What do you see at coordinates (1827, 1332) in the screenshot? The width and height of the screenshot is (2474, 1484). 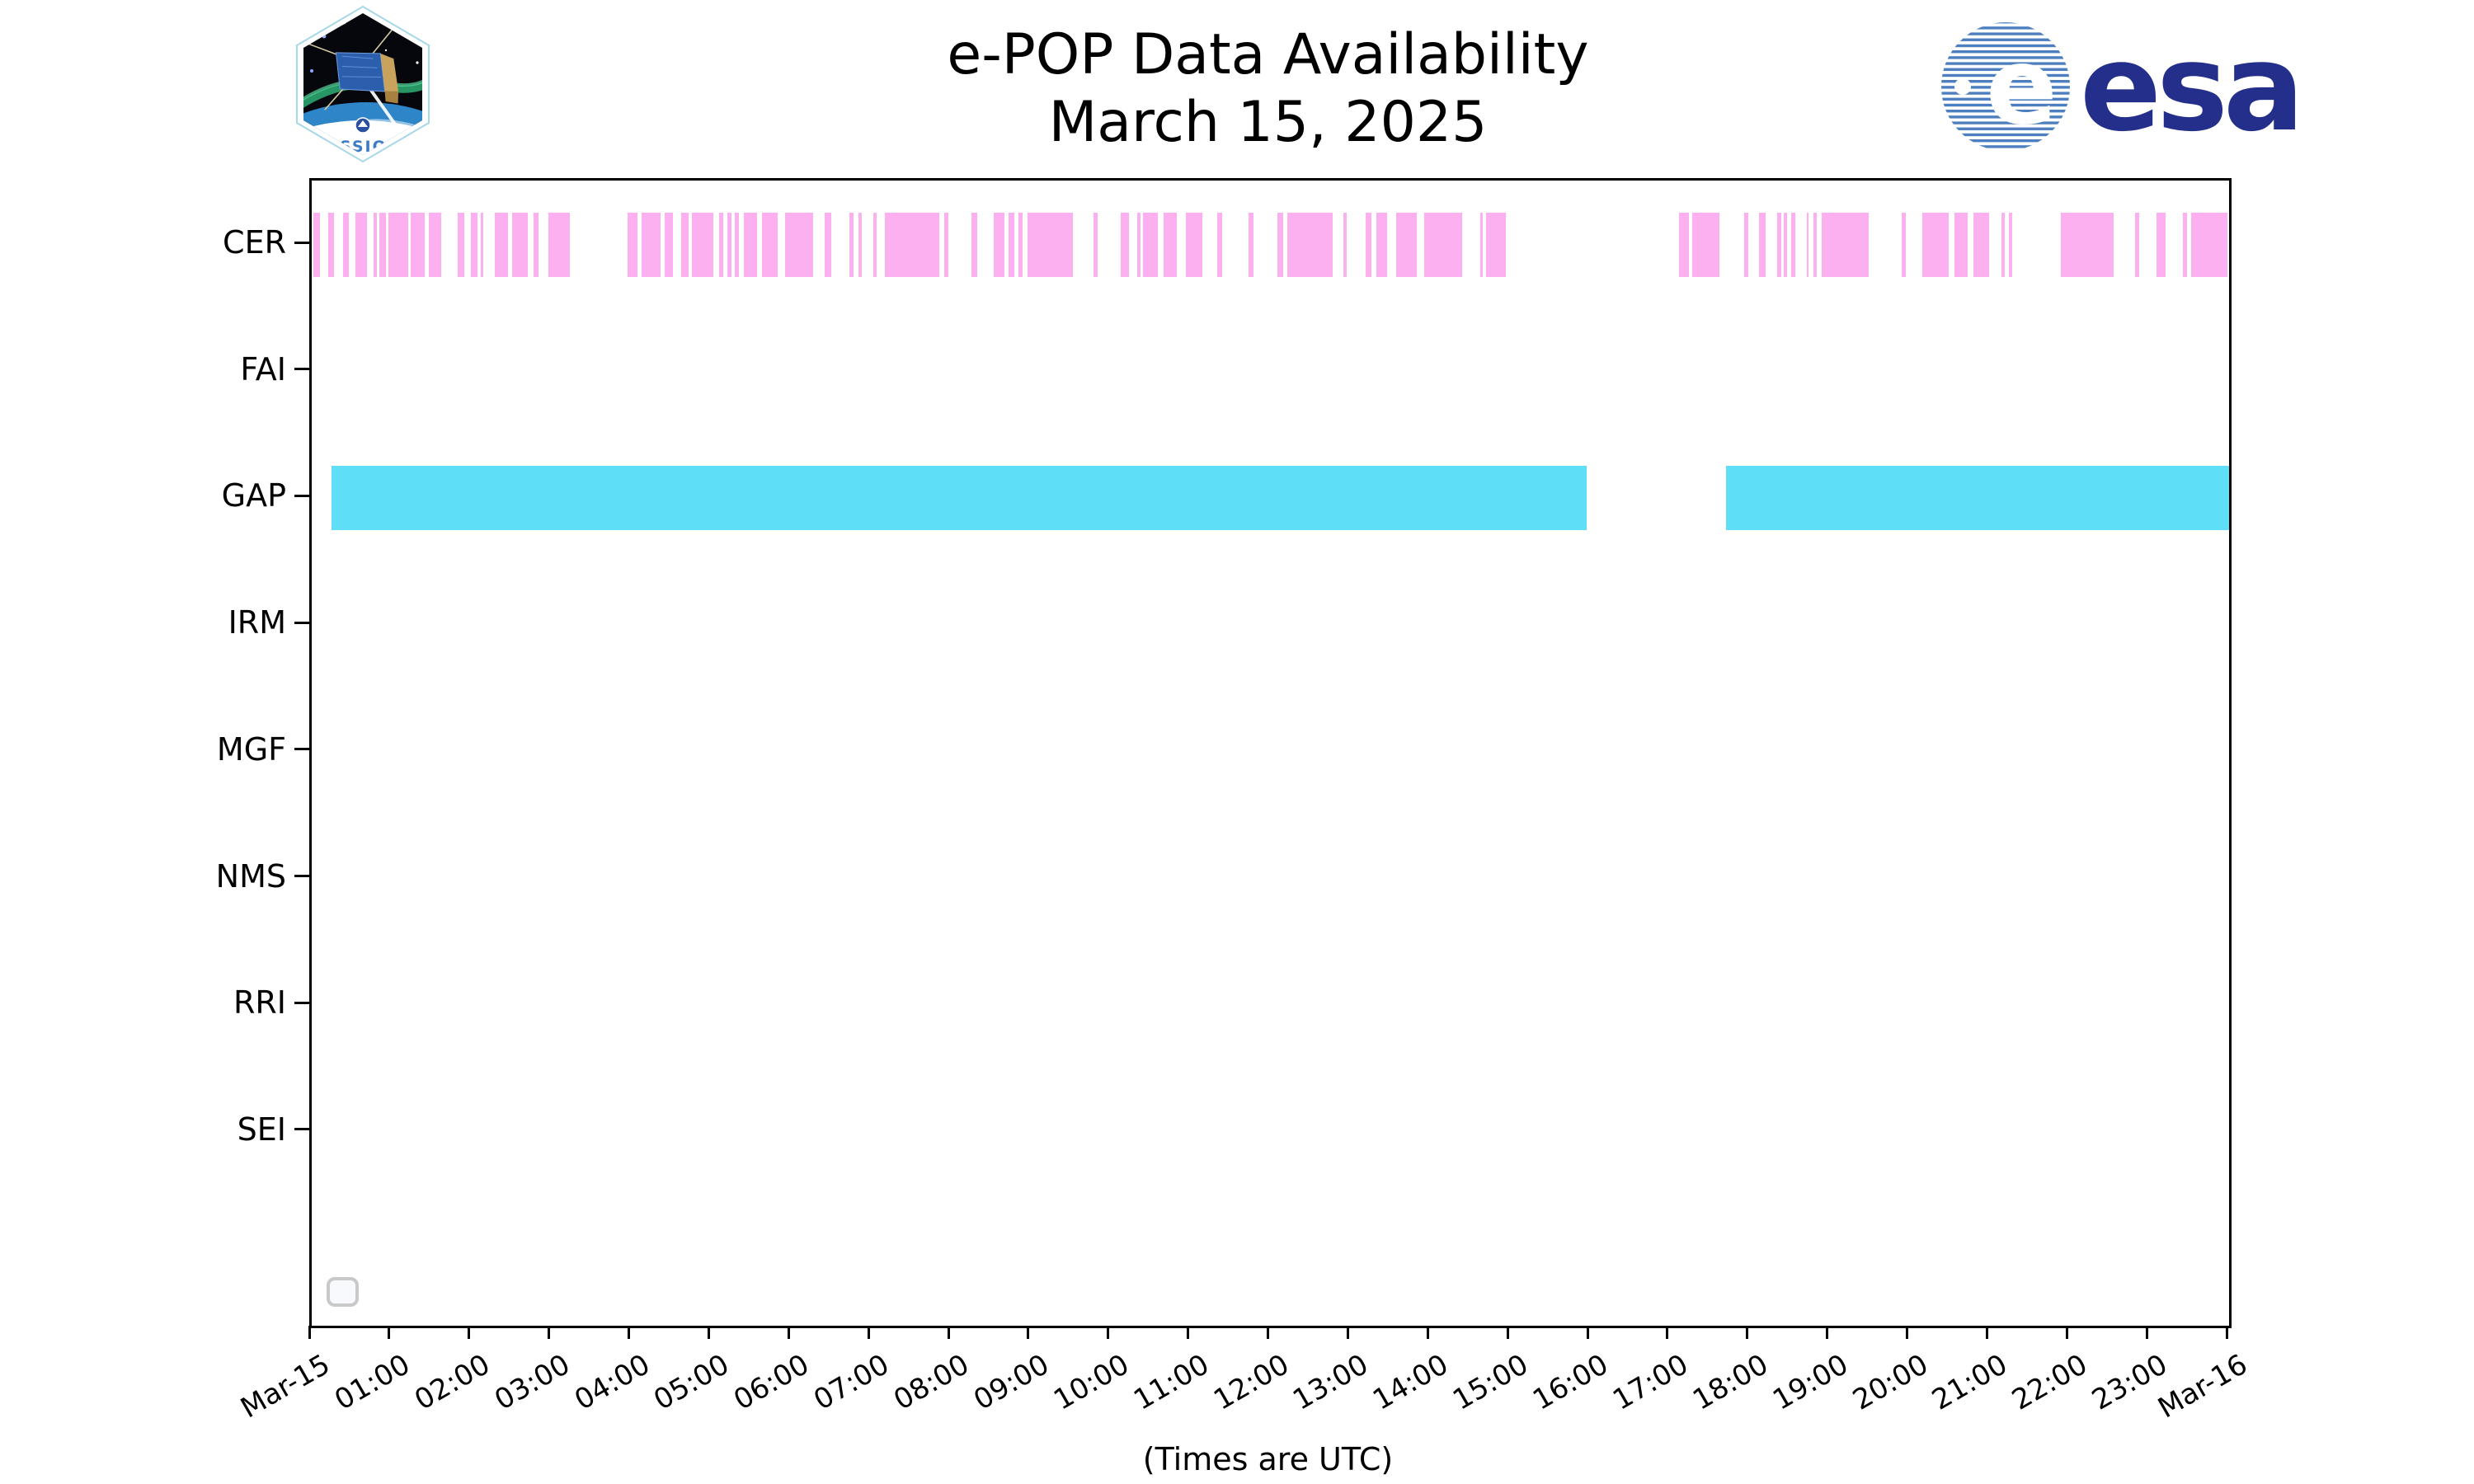 I see `x-tick-19:00` at bounding box center [1827, 1332].